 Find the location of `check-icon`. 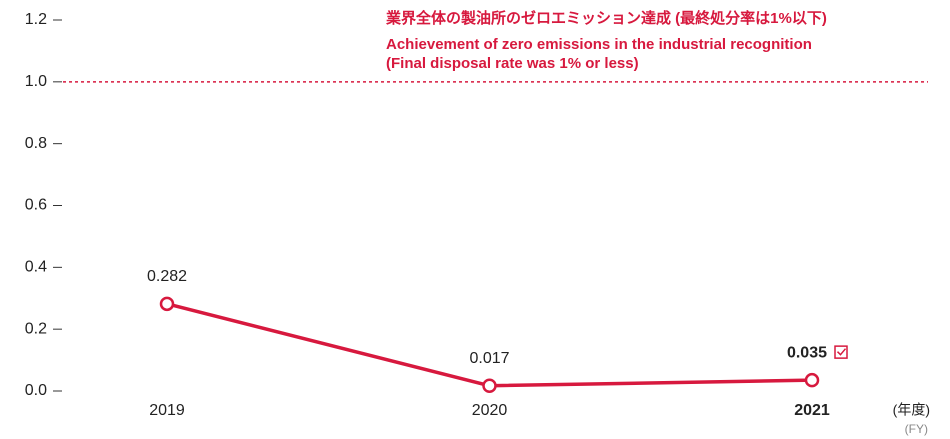

check-icon is located at coordinates (841, 352).